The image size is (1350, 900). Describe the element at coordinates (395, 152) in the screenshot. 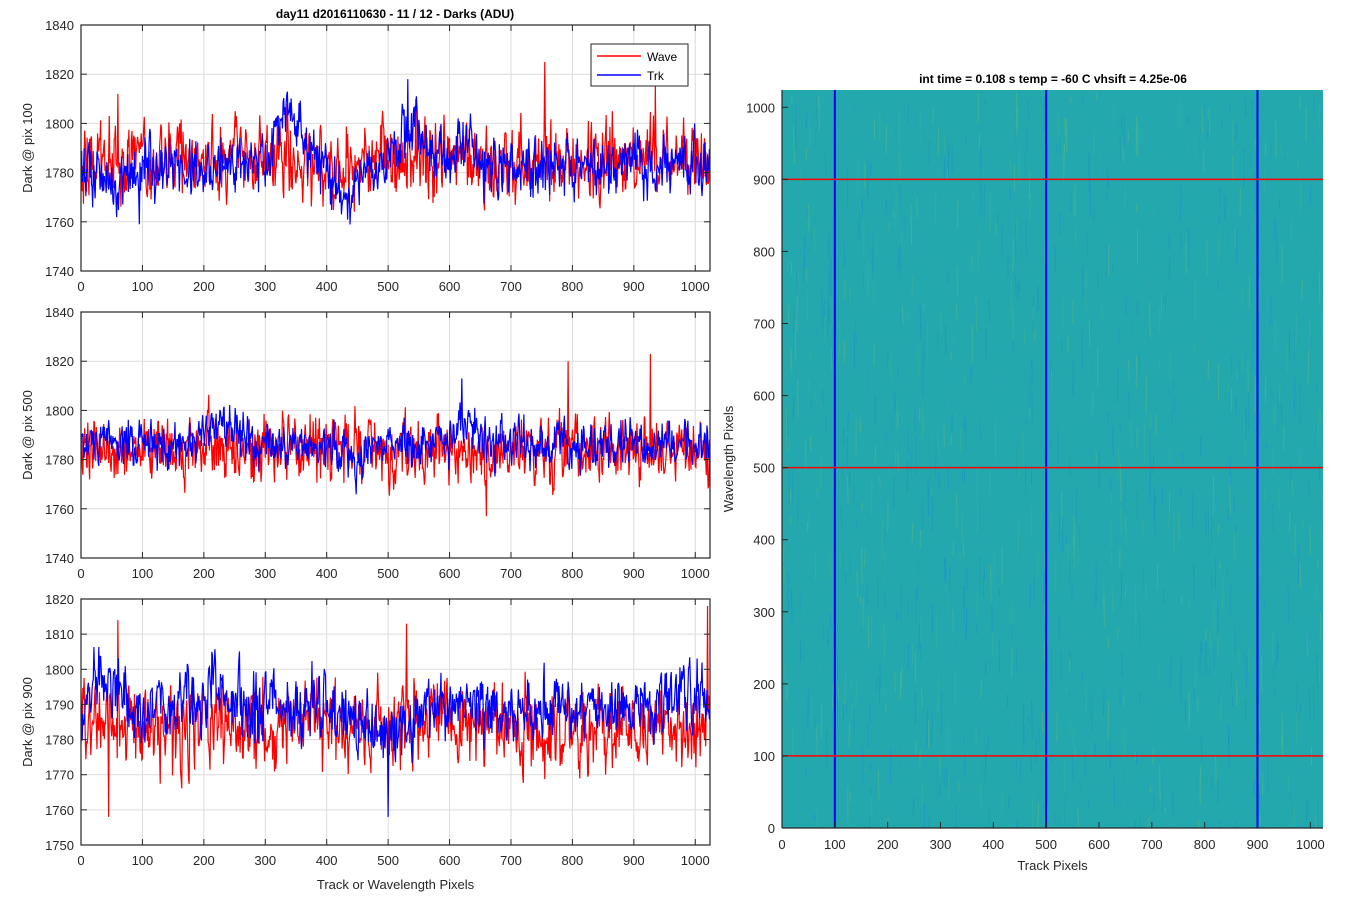

I see `series-line-trk` at that location.